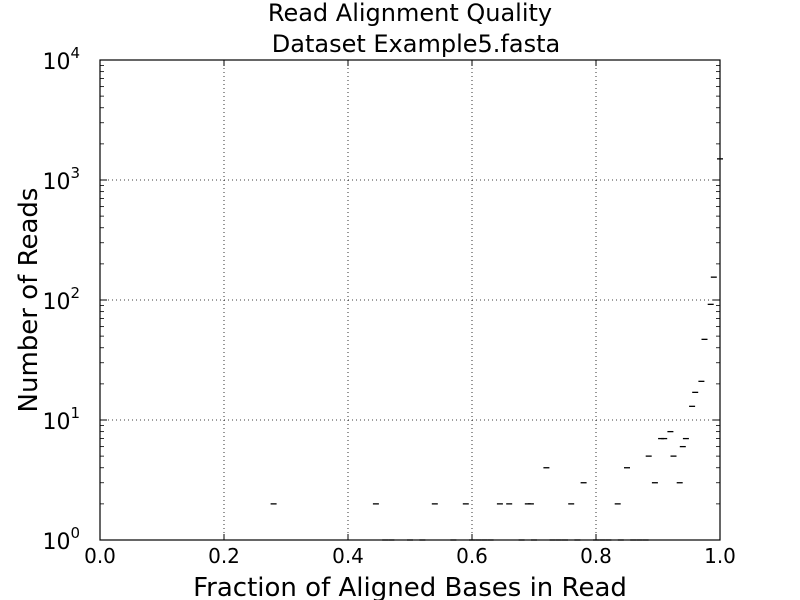  Describe the element at coordinates (61, 419) in the screenshot. I see `y-tick-label: 10¹` at that location.